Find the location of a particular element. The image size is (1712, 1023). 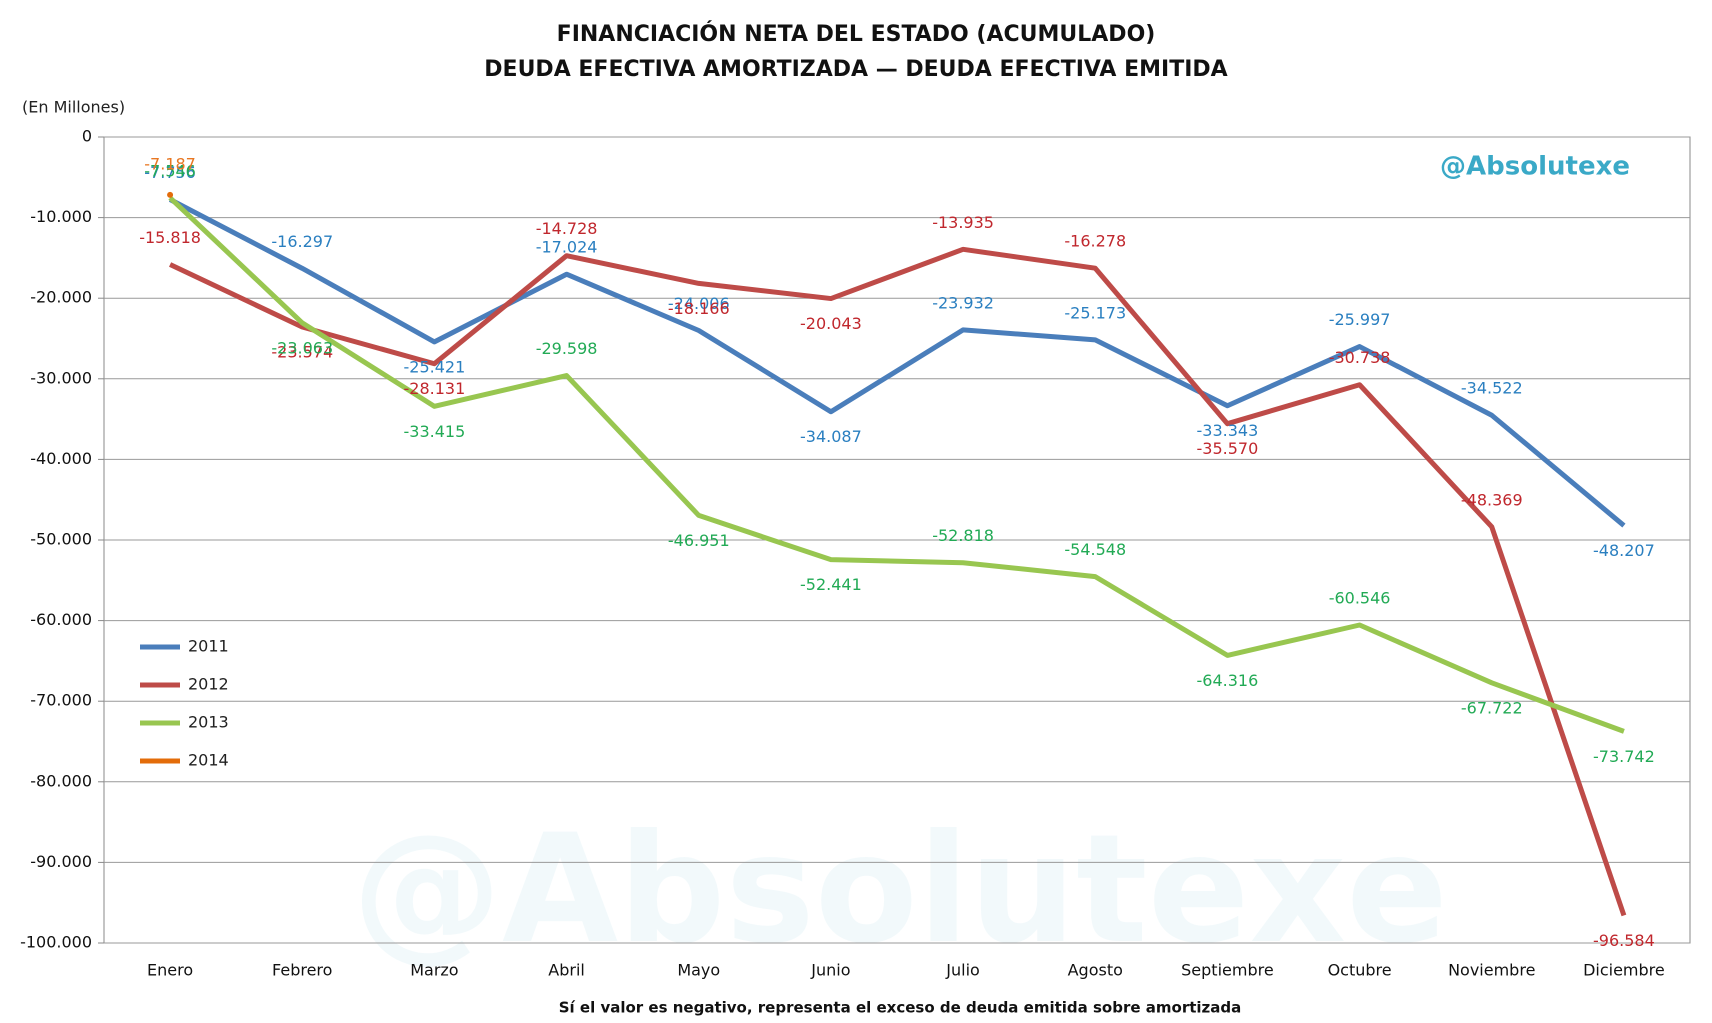

x-tick-label: Noviembre is located at coordinates (1491, 970).